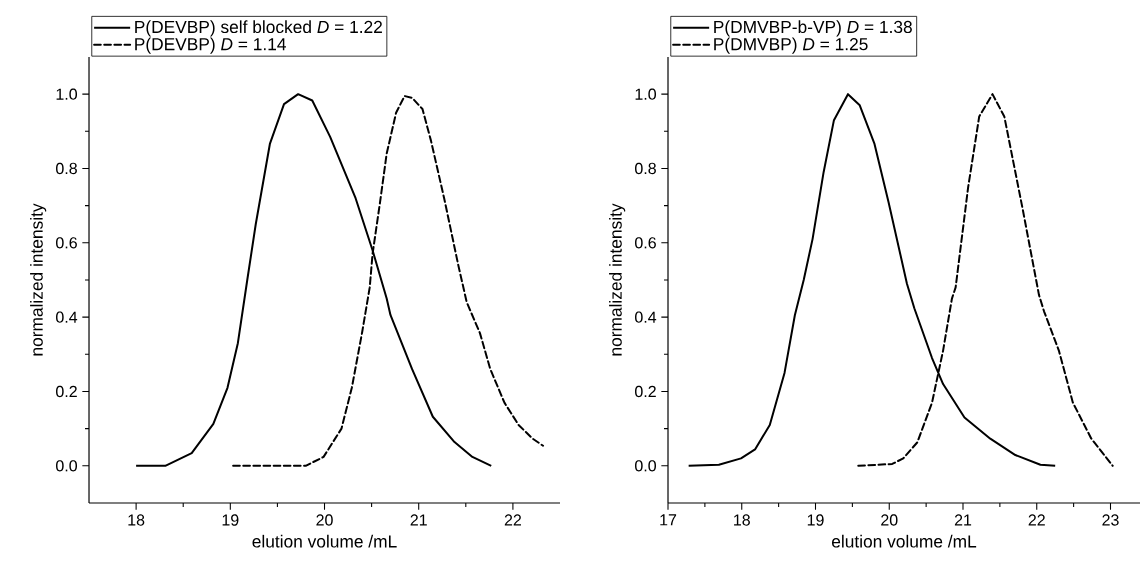  I want to click on legend-label: P(DEVBP) self blocked D = 1.22, so click(258, 28).